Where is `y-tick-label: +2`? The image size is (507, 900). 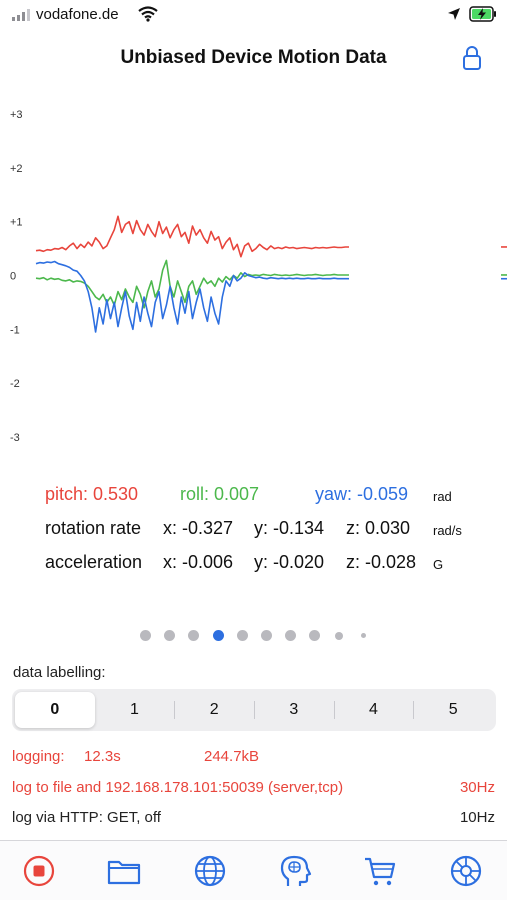
y-tick-label: +2 is located at coordinates (16, 169).